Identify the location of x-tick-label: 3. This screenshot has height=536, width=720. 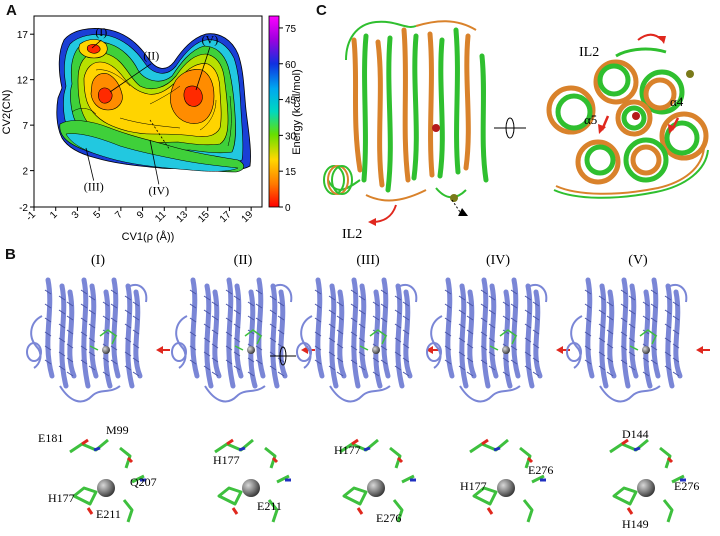
(76, 215).